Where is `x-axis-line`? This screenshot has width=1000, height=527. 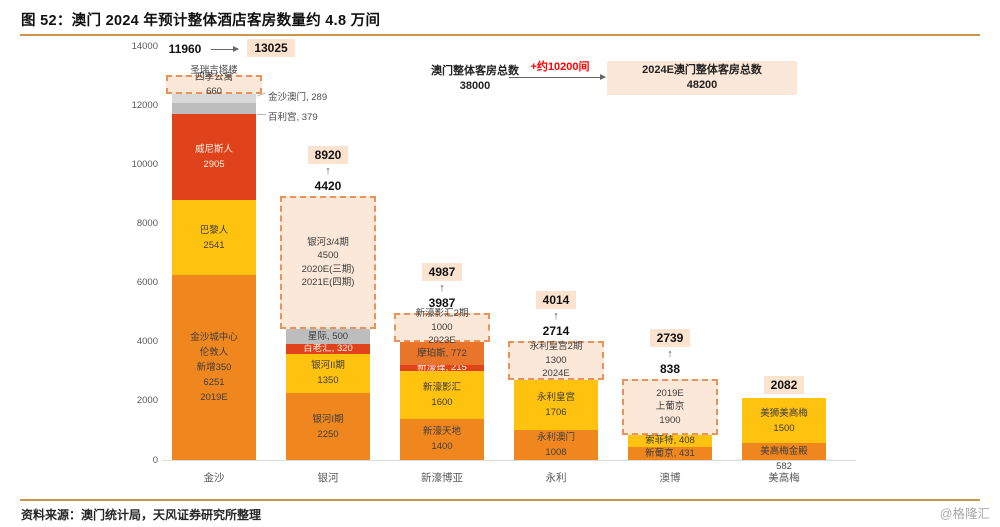
x-axis-line is located at coordinates (509, 460).